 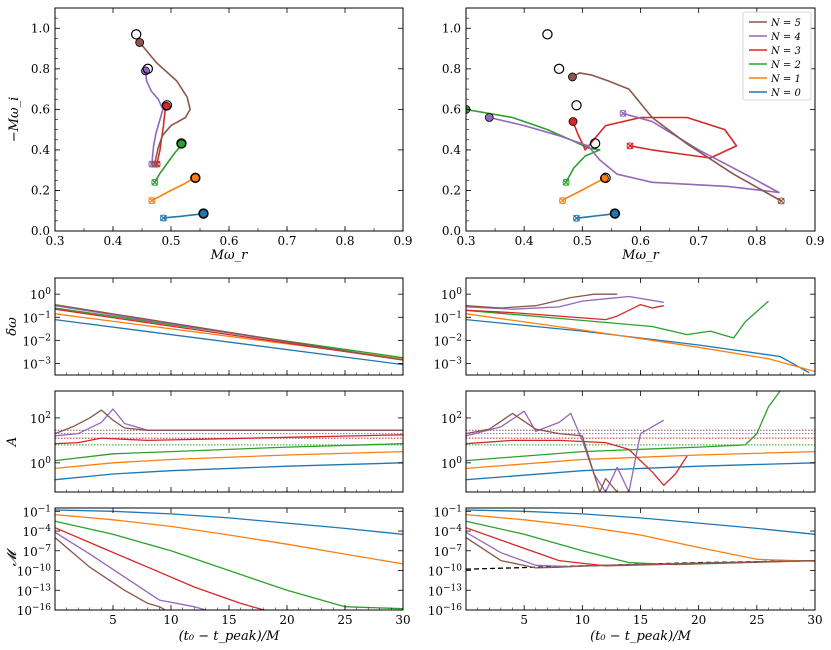 I want to click on x-tick-label: 5, so click(x=524, y=620).